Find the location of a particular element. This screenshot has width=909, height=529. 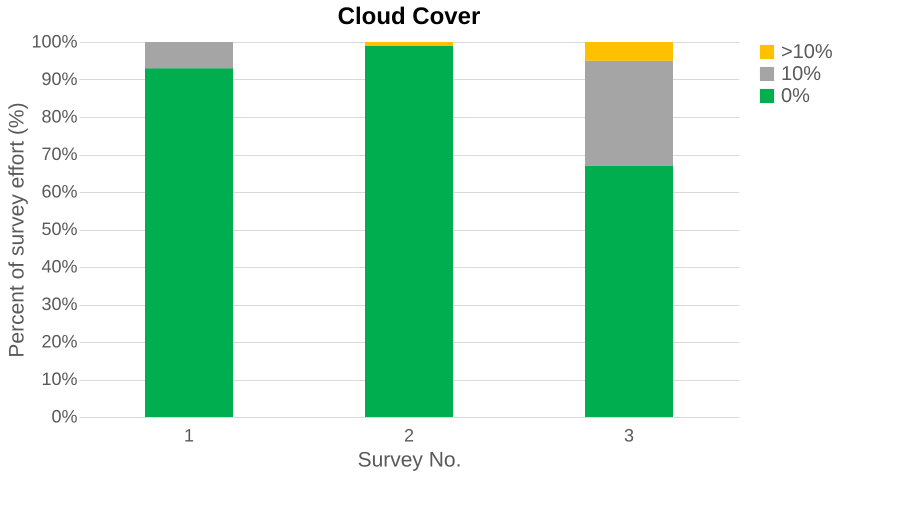

y-tick-label: 40% is located at coordinates (59, 266).